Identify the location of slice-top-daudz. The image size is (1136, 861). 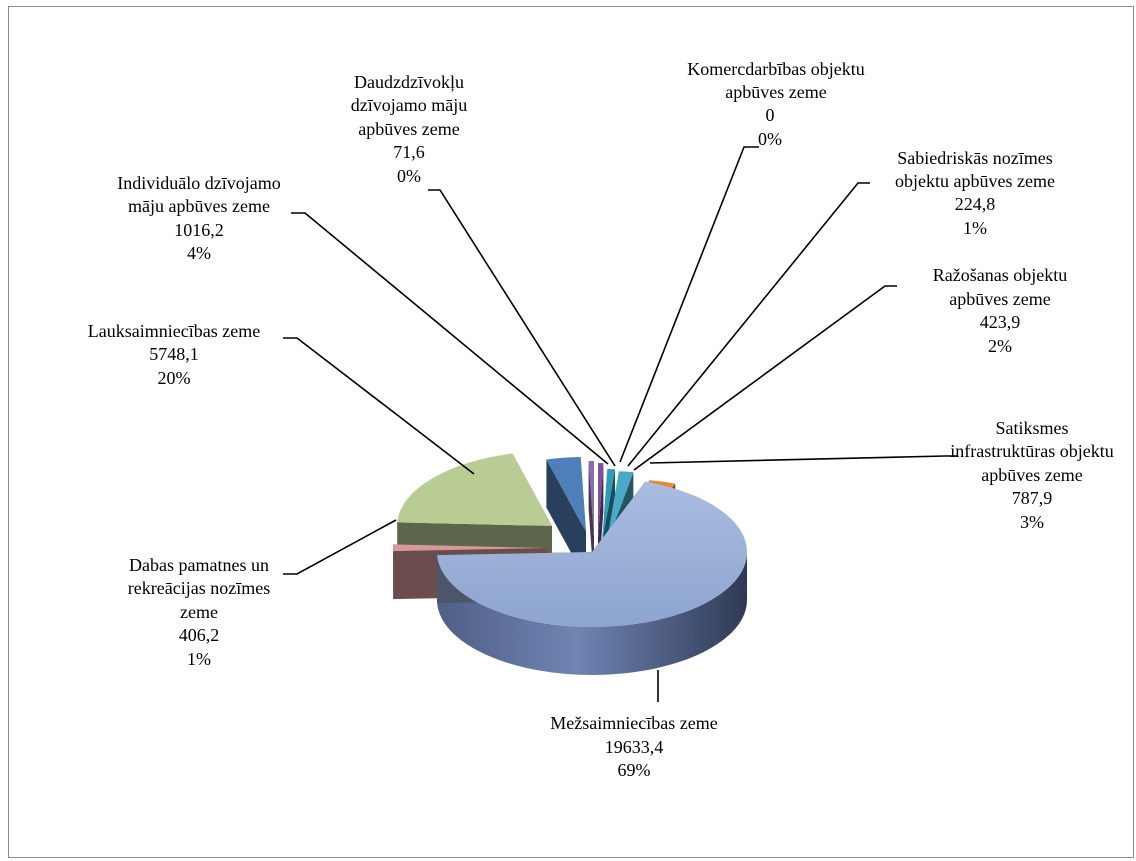
(591, 498).